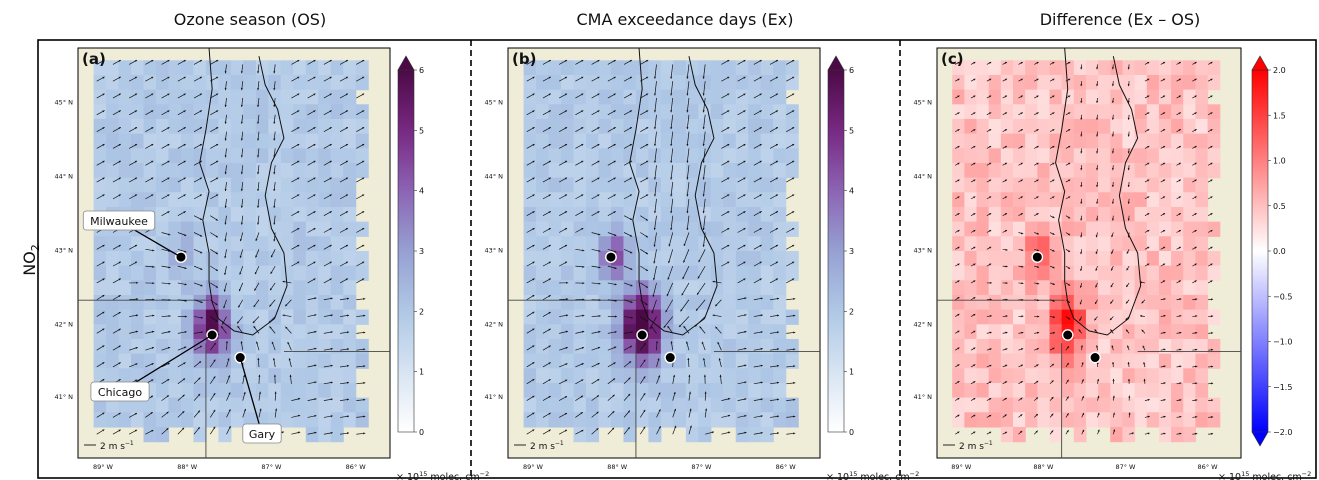 This screenshot has height=480, width=1319. What do you see at coordinates (883, 476) in the screenshot?
I see `unit-text: molec. cm` at bounding box center [883, 476].